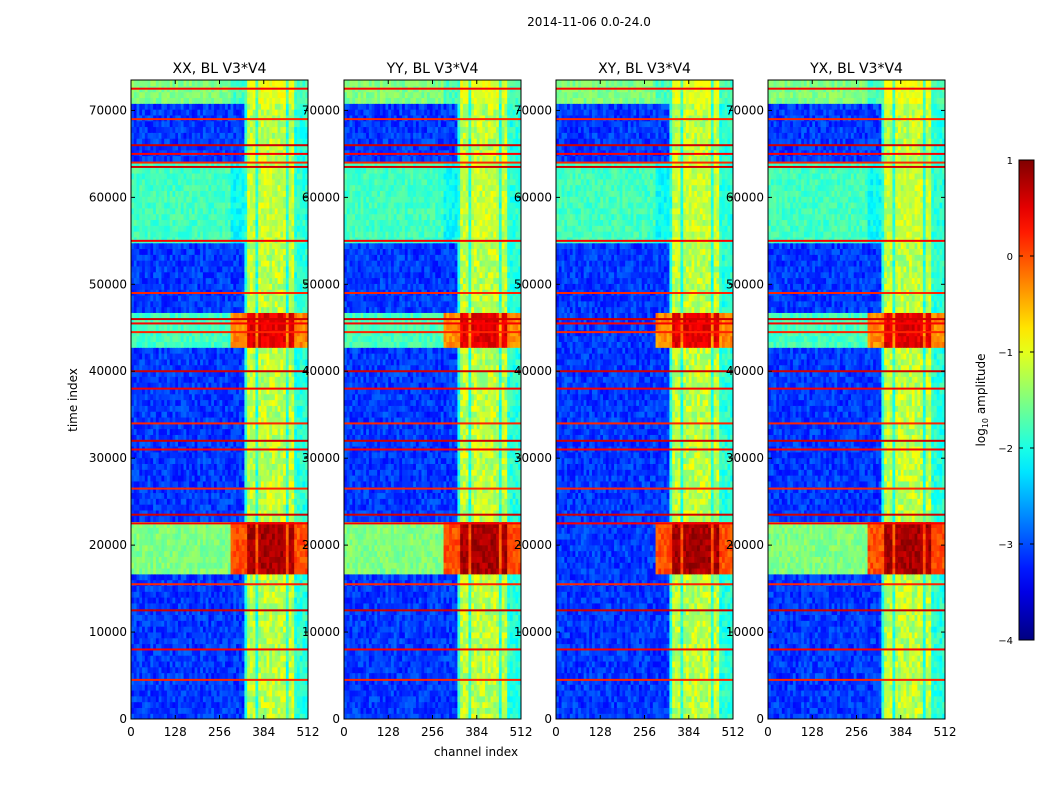  Describe the element at coordinates (589, 22) in the screenshot. I see `figure-suptitle: 2014-11-06 0.0-24.0` at that location.